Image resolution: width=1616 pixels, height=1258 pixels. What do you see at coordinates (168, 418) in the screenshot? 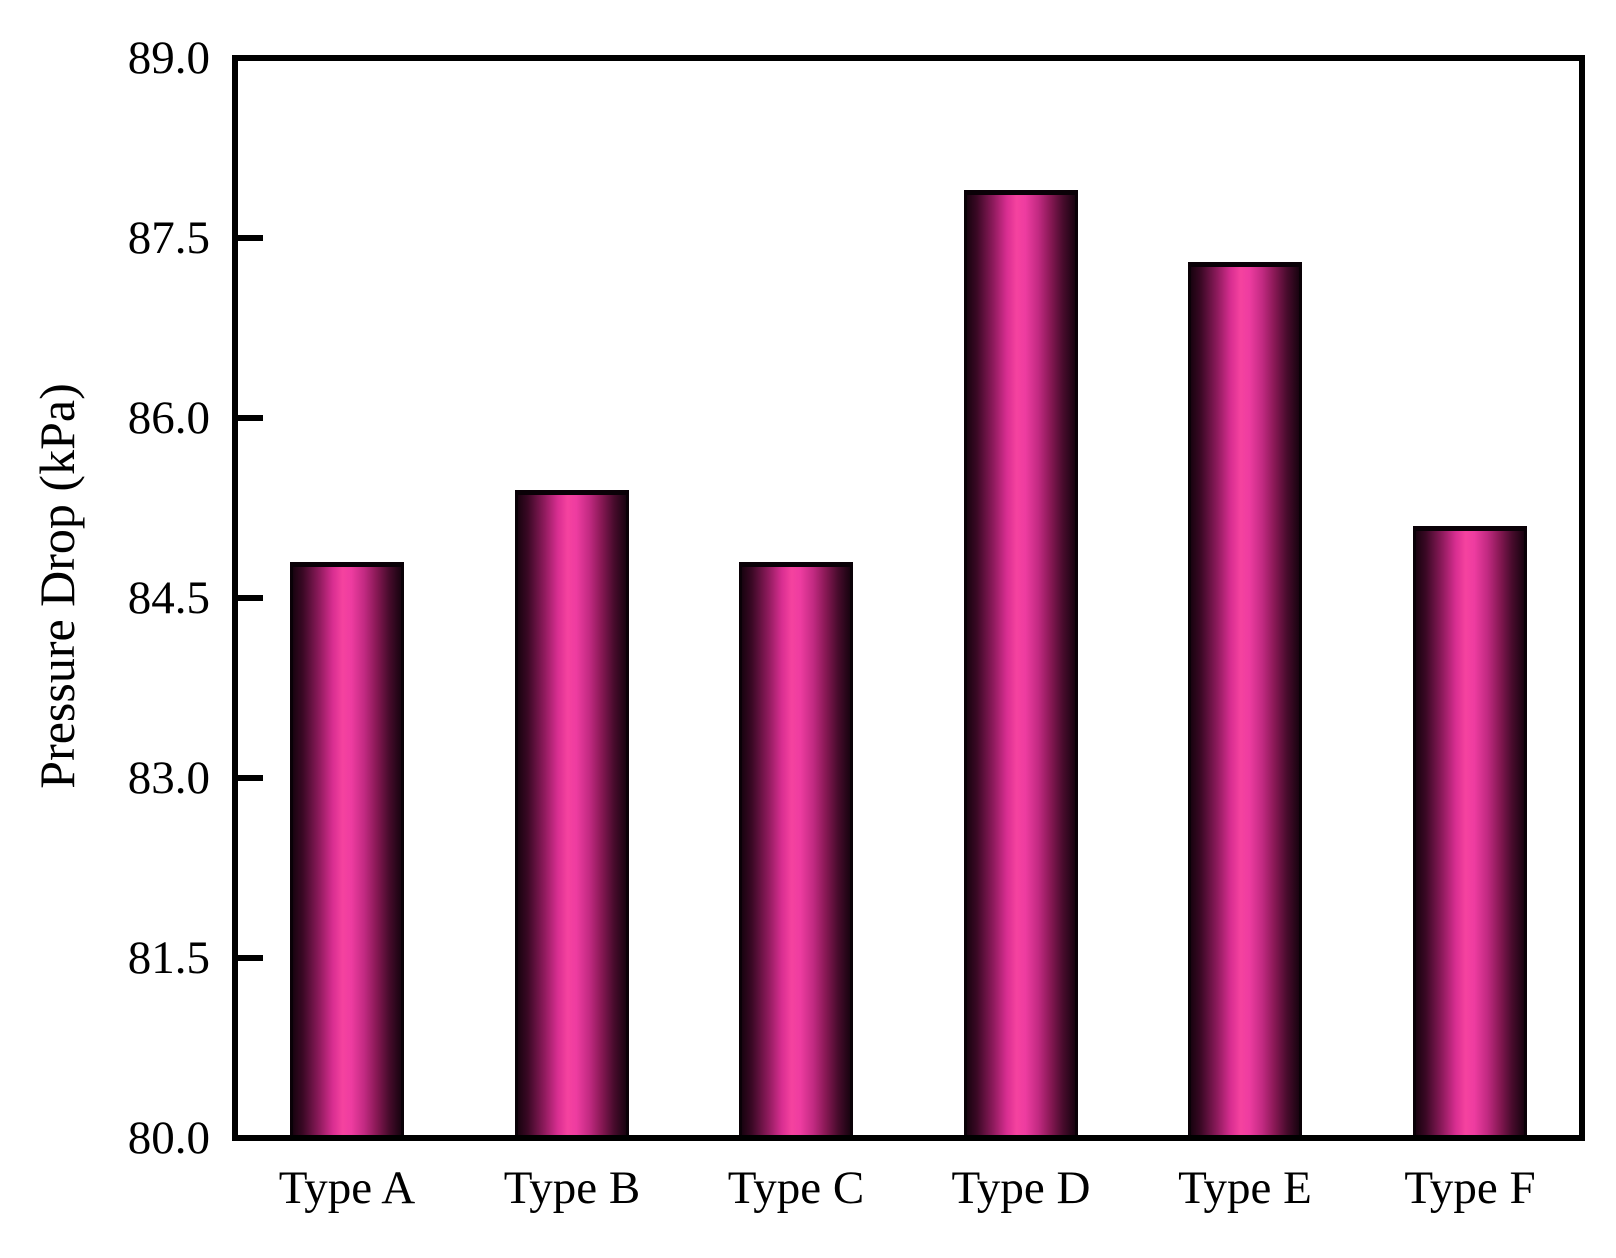
I see `y-tick-label: 86.0` at bounding box center [168, 418].